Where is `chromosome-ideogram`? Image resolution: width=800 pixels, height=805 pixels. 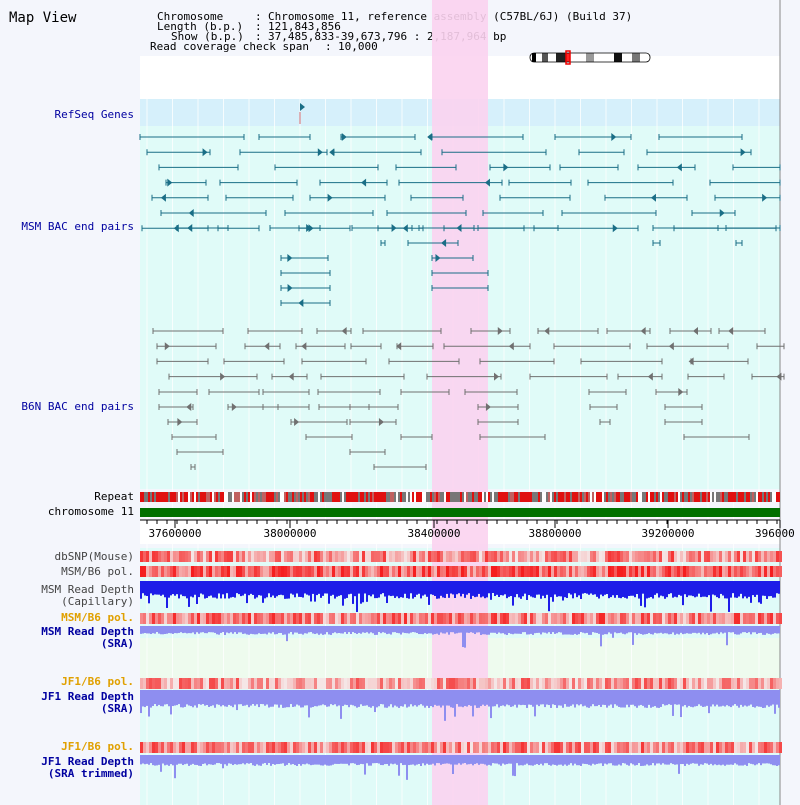 chromosome-ideogram is located at coordinates (590, 57).